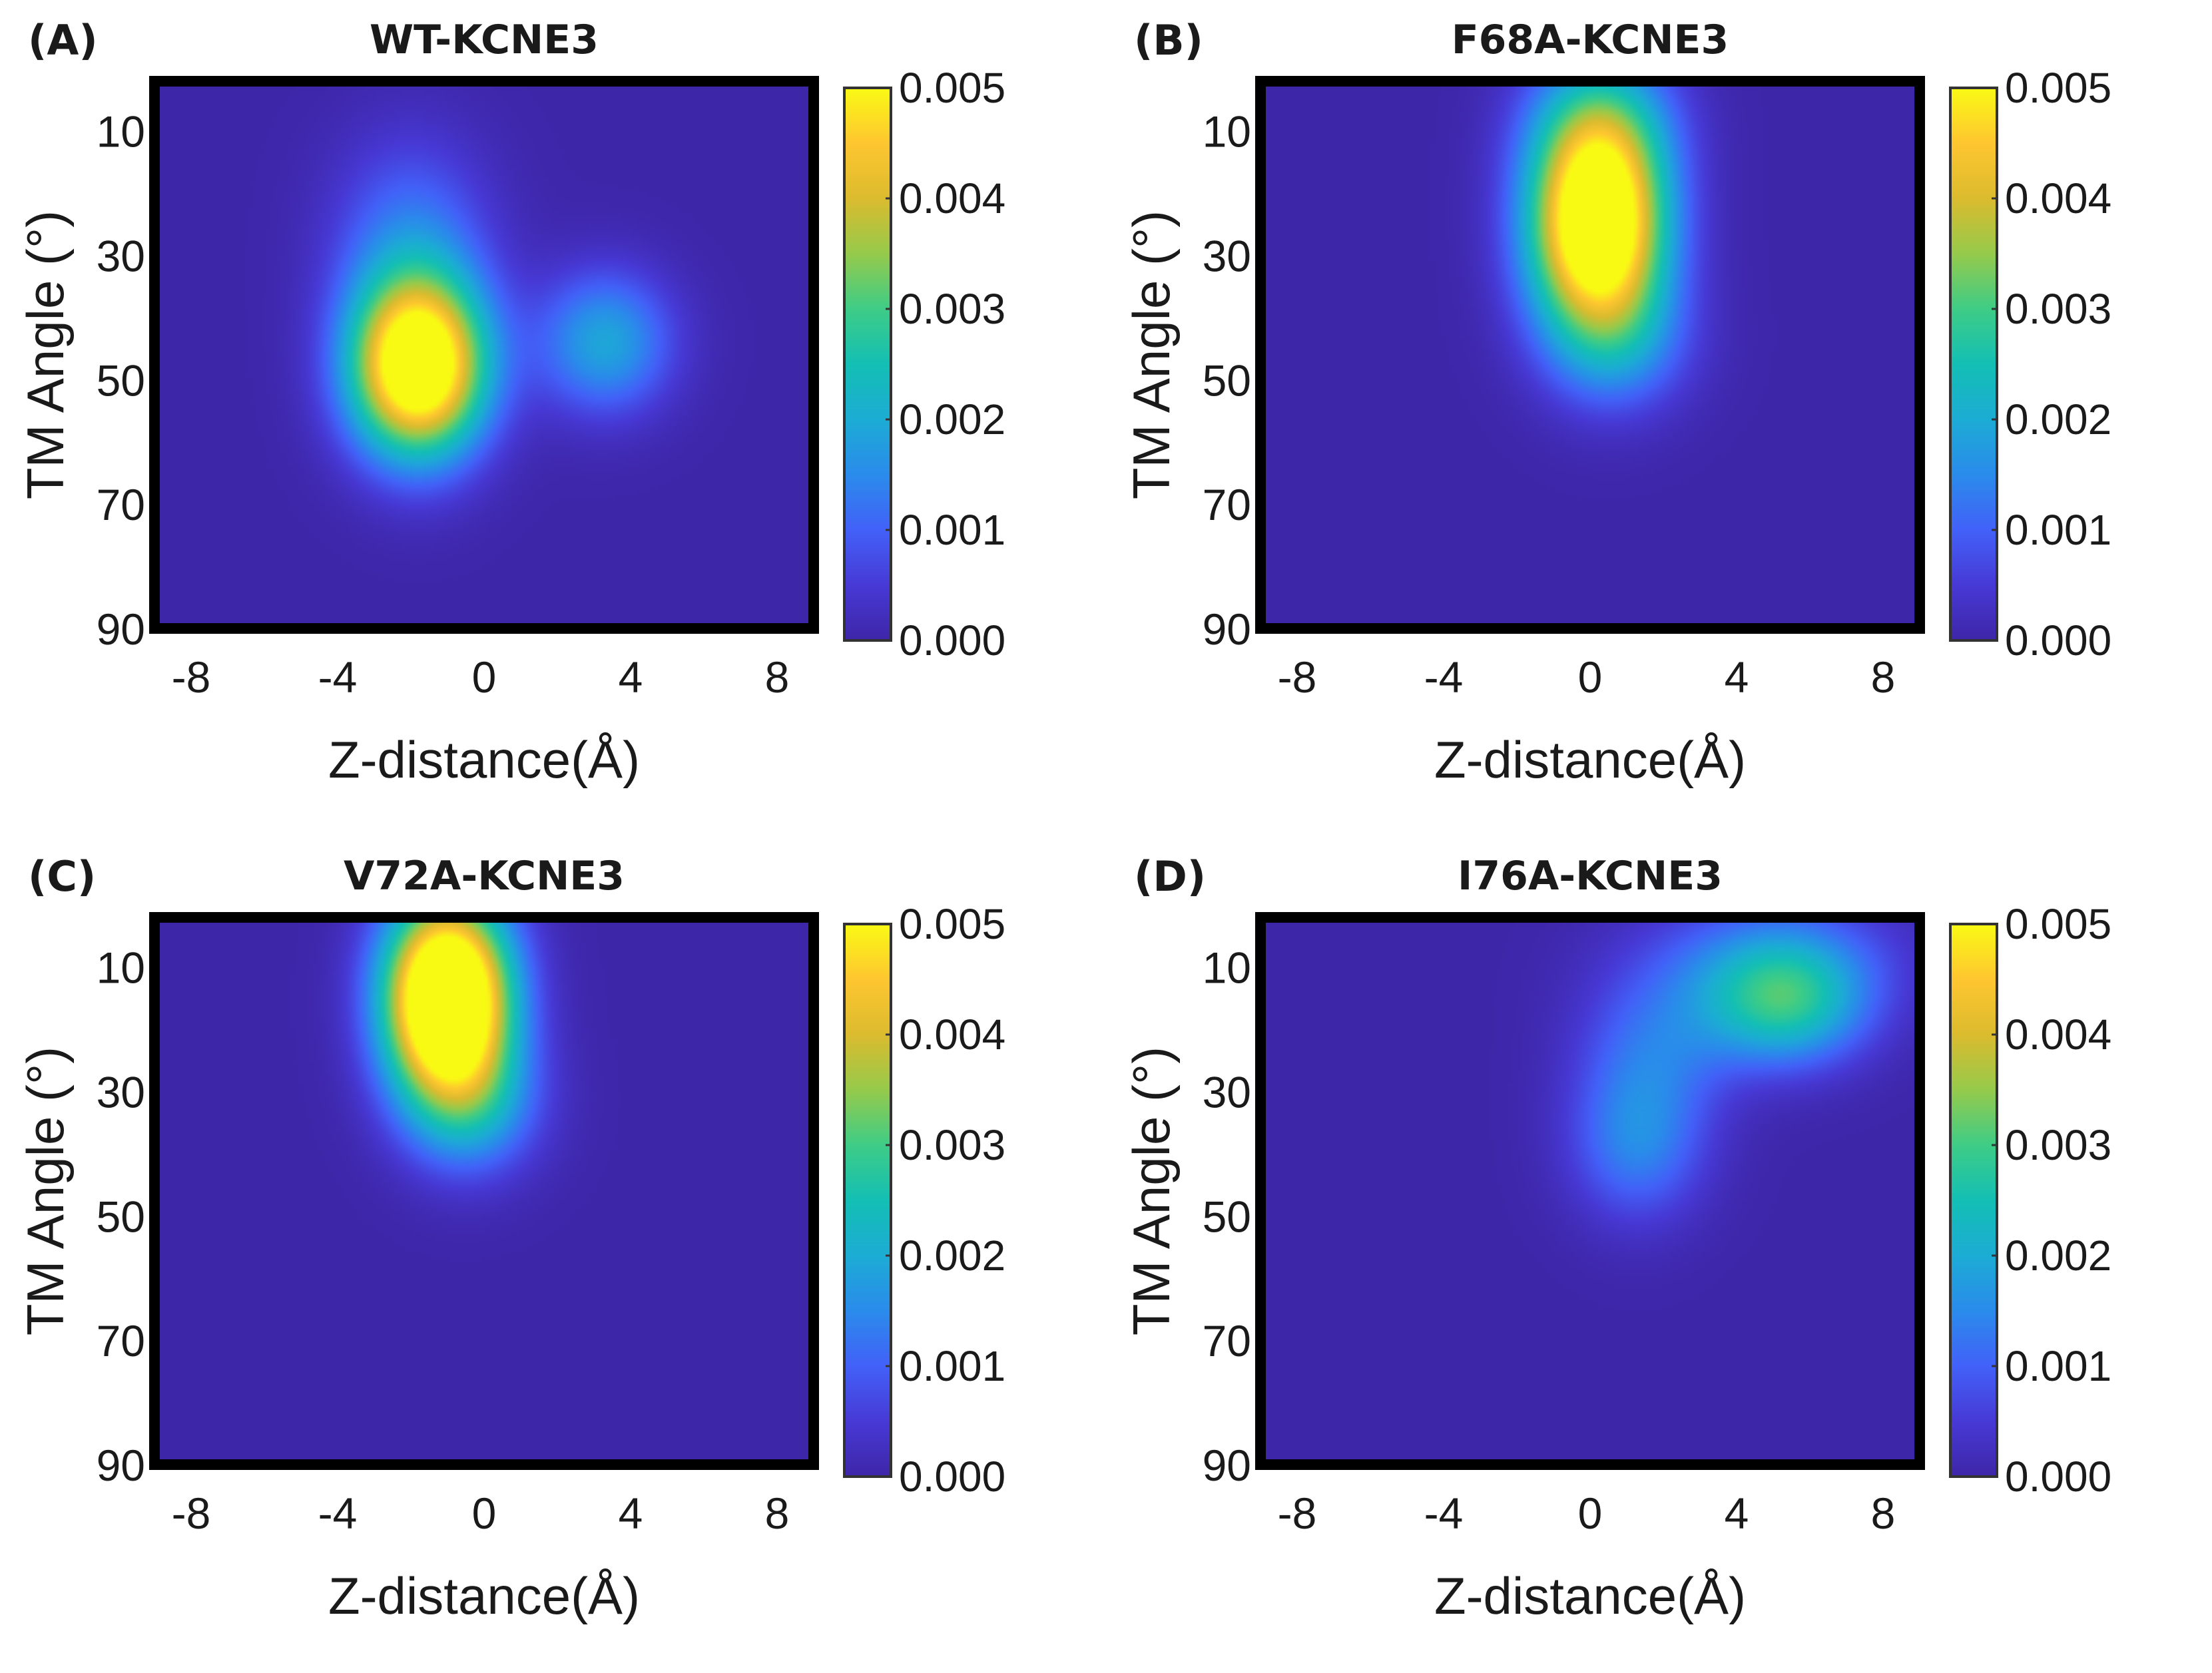 This screenshot has height=1673, width=2212. I want to click on panel-label: (C), so click(62, 877).